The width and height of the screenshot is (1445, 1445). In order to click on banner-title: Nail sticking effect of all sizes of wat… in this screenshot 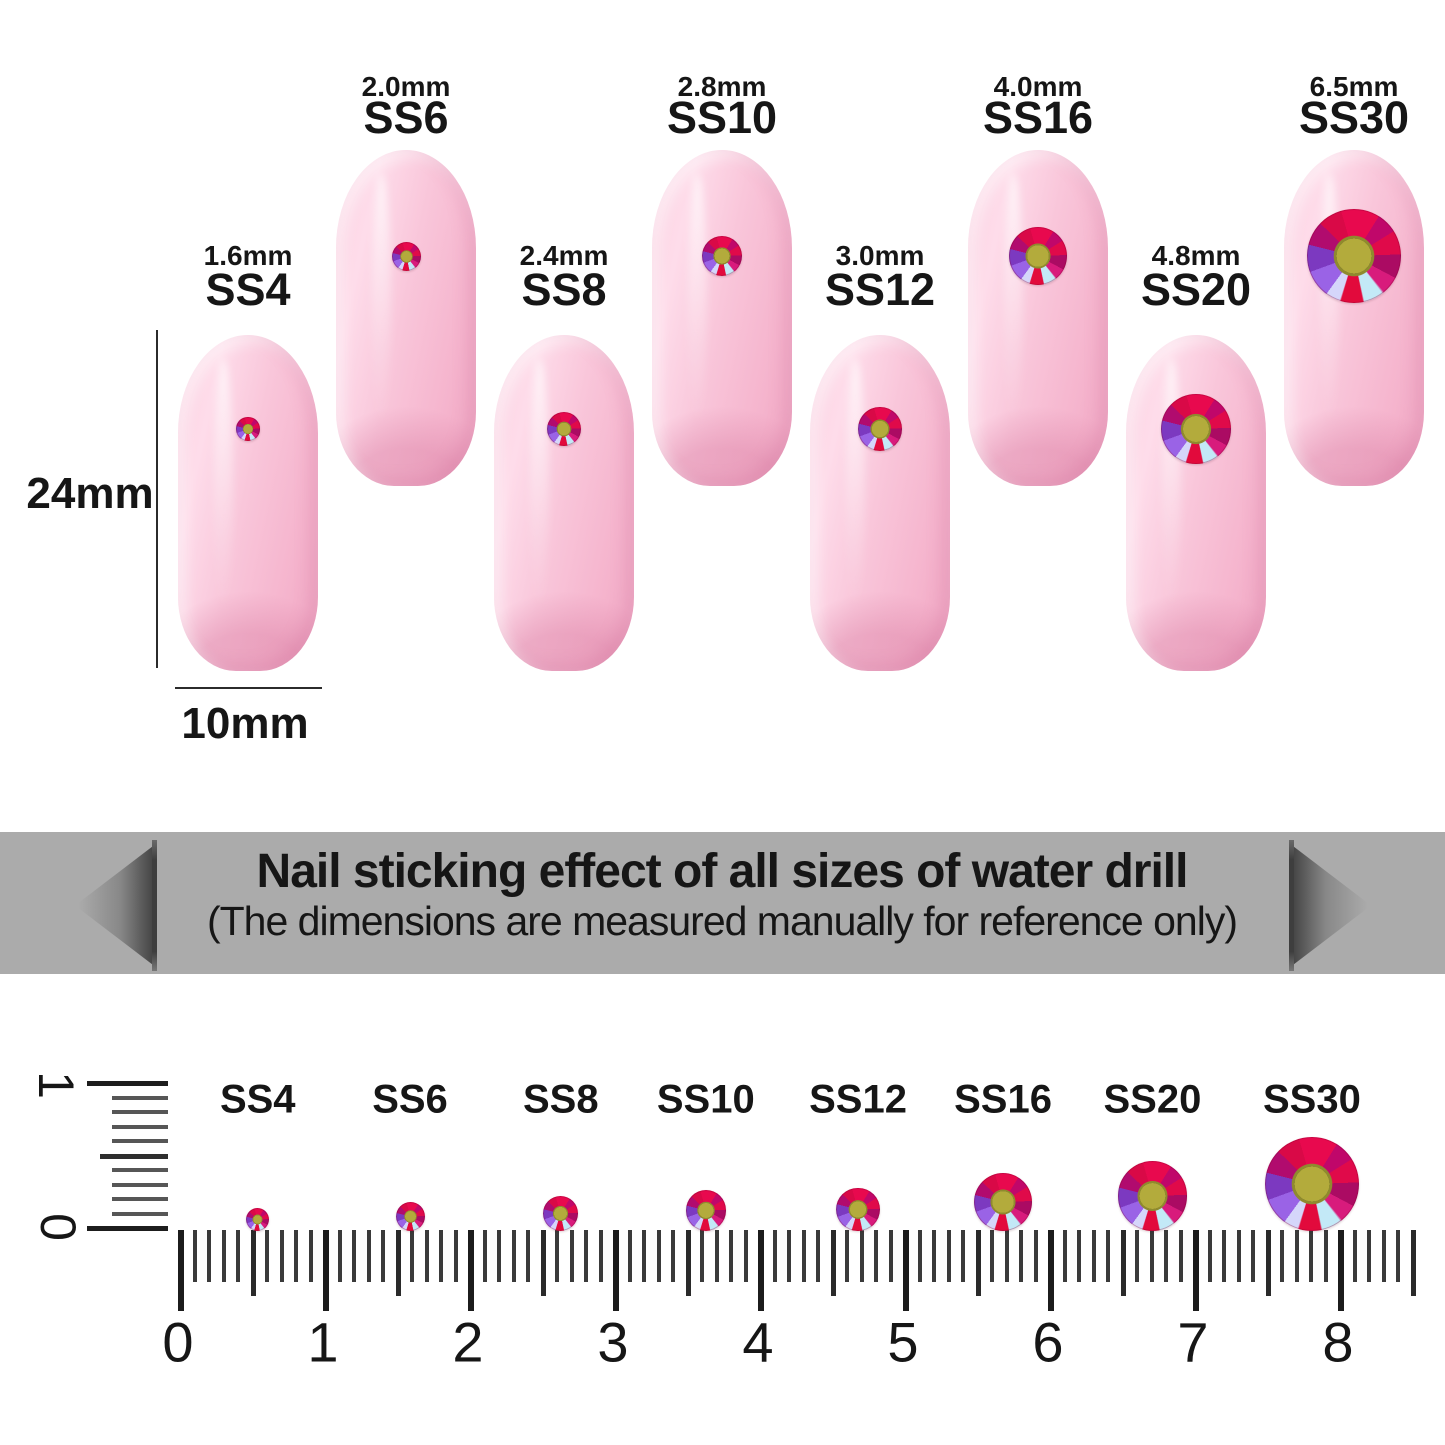, I will do `click(722, 871)`.